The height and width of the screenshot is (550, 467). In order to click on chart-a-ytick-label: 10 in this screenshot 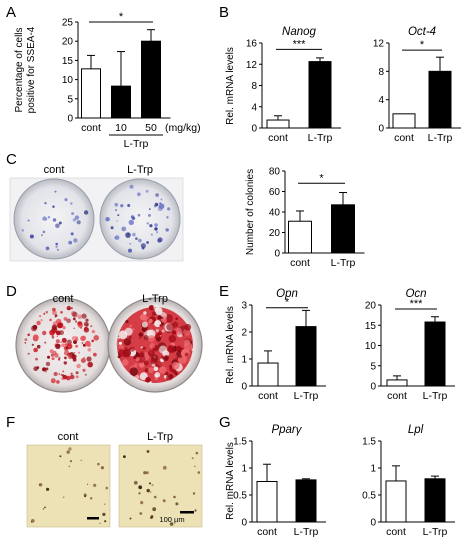, I will do `click(68, 80)`.